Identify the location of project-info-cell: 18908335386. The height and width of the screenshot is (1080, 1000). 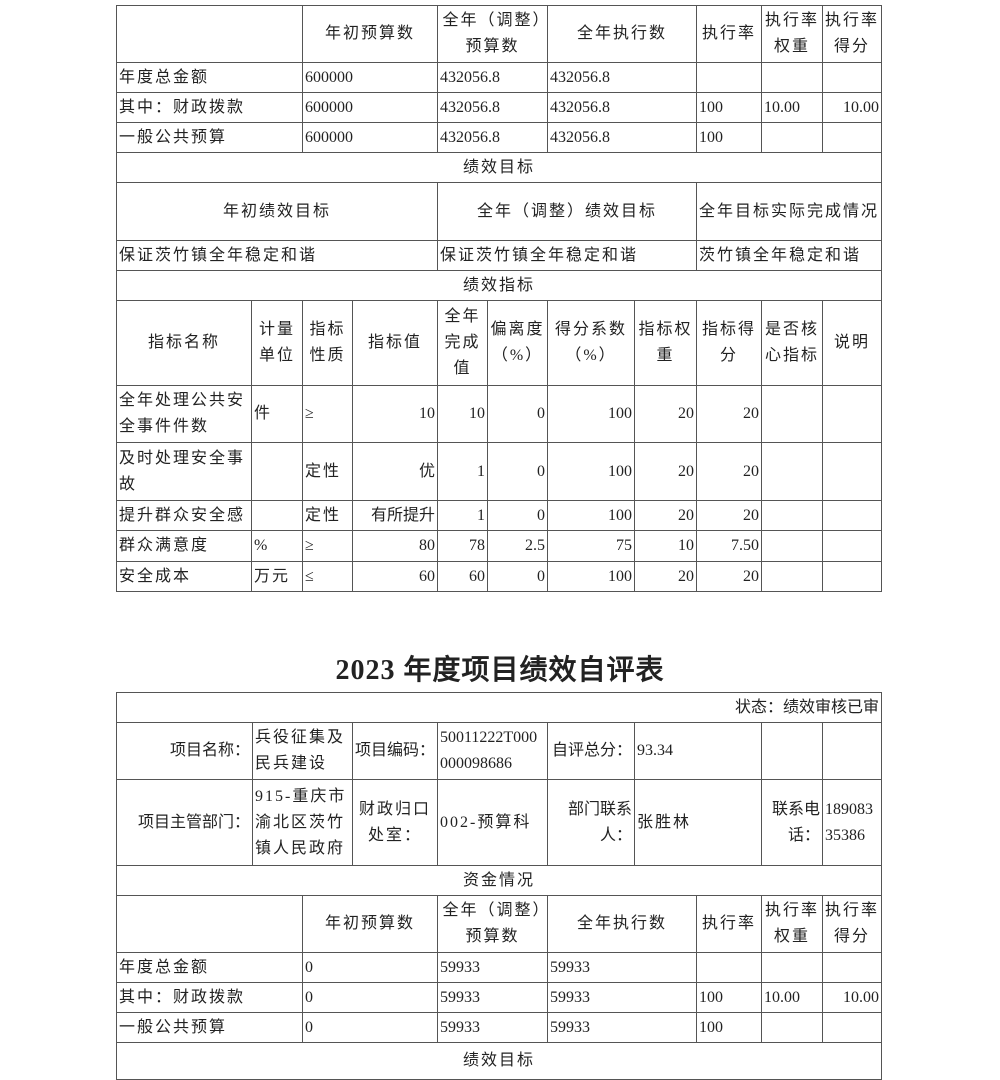
(852, 822).